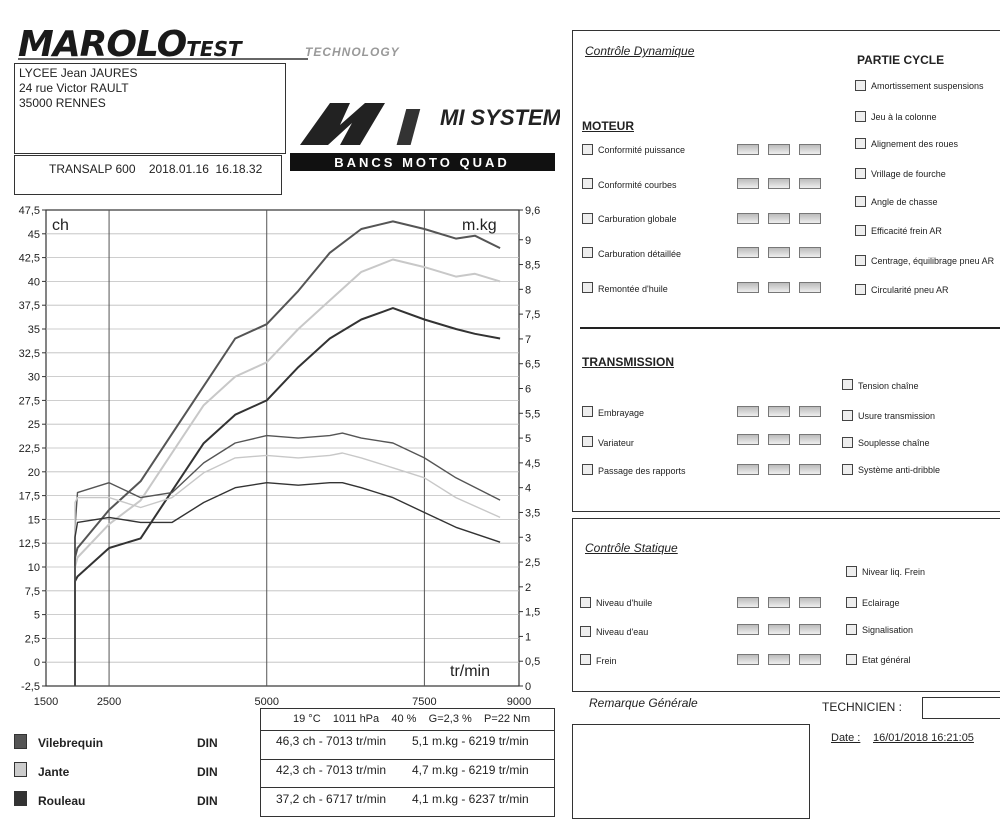  What do you see at coordinates (779, 218) in the screenshot?
I see `rating-moteur-2-b` at bounding box center [779, 218].